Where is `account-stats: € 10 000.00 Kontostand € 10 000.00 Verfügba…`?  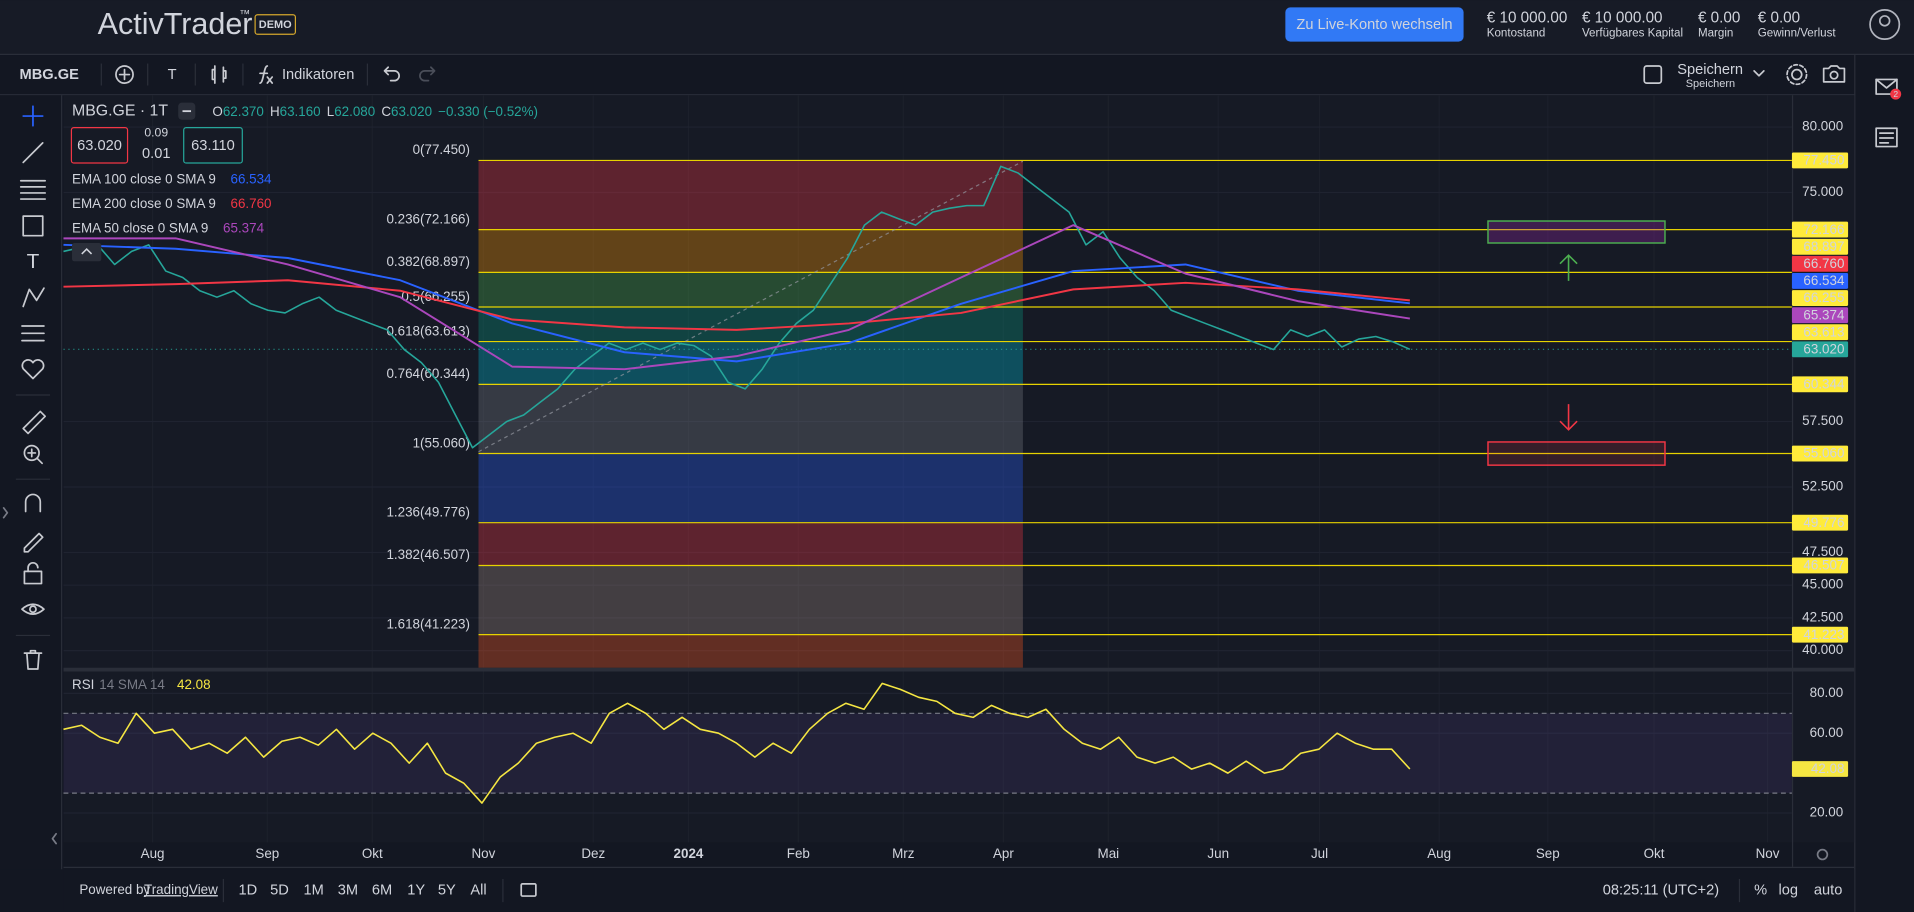 account-stats: € 10 000.00 Kontostand € 10 000.00 Verfügba… is located at coordinates (1662, 24).